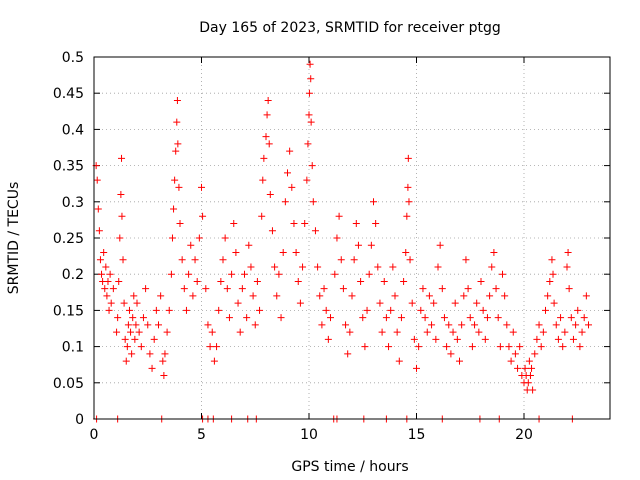 The width and height of the screenshot is (640, 480). Describe the element at coordinates (309, 435) in the screenshot. I see `x-tick-label: 10` at that location.